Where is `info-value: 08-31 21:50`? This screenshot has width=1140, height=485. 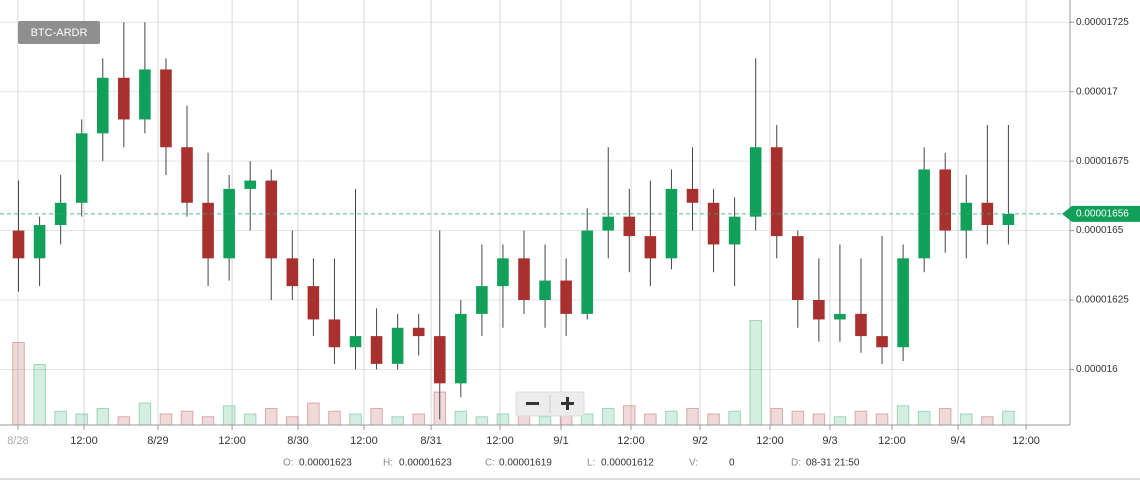 info-value: 08-31 21:50 is located at coordinates (833, 463).